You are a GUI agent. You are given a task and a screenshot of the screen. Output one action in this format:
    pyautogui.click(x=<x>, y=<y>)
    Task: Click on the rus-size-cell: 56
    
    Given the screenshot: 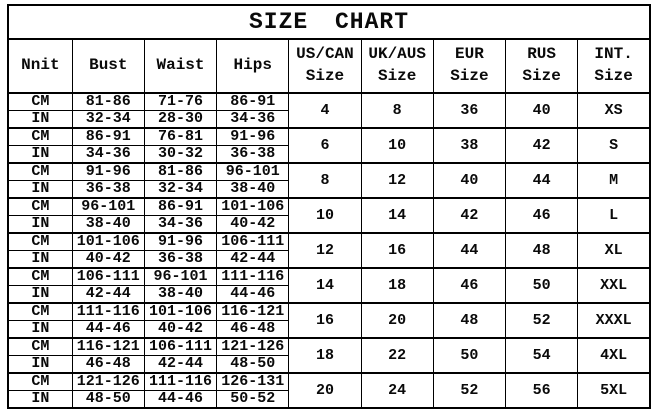 What is the action you would take?
    pyautogui.click(x=541, y=390)
    